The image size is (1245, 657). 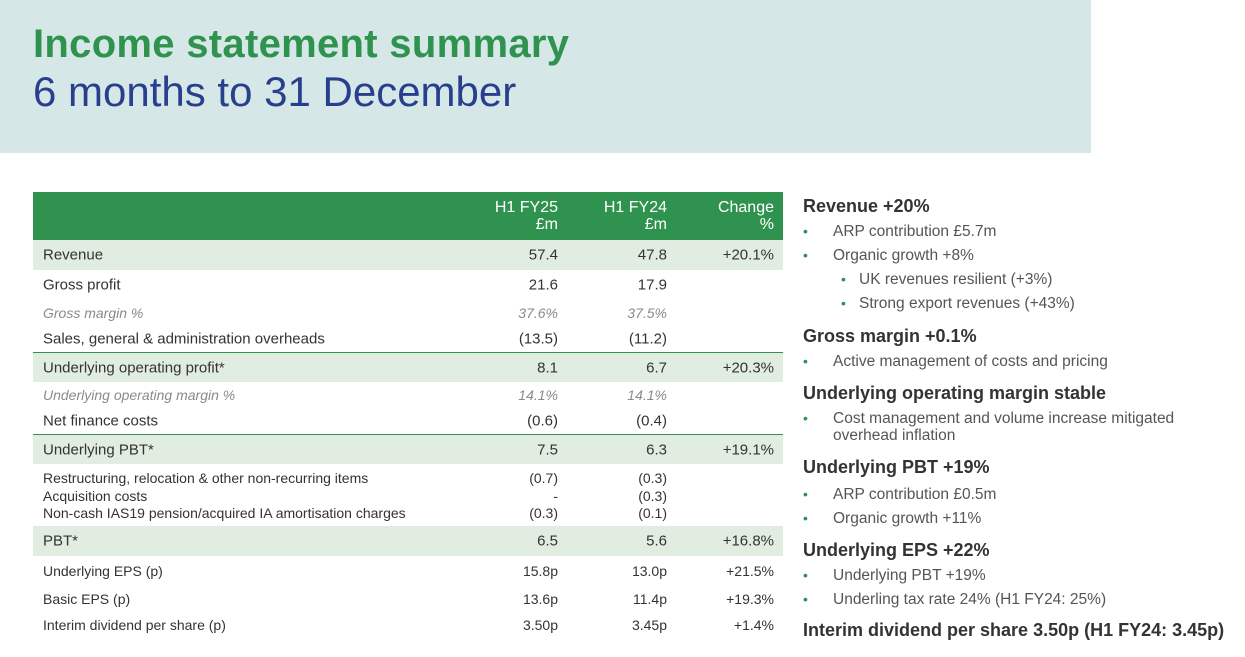 I want to click on bullet-item: ARP contribution £5.7m, so click(x=1023, y=231).